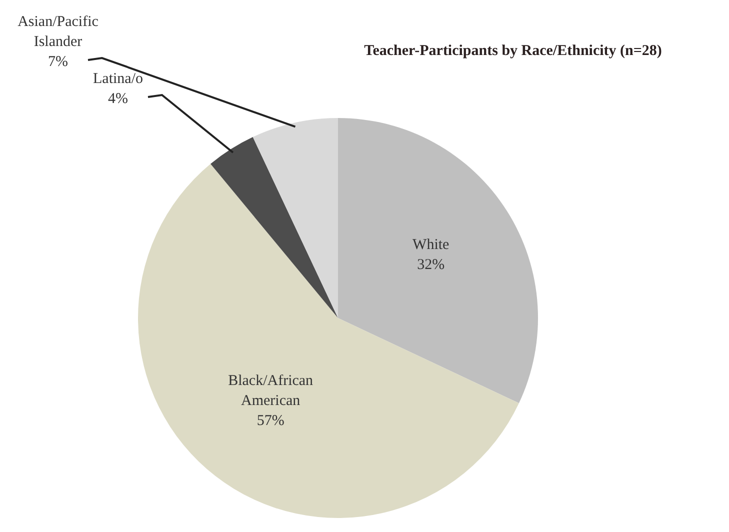  Describe the element at coordinates (58, 62) in the screenshot. I see `data-label: 7%` at that location.